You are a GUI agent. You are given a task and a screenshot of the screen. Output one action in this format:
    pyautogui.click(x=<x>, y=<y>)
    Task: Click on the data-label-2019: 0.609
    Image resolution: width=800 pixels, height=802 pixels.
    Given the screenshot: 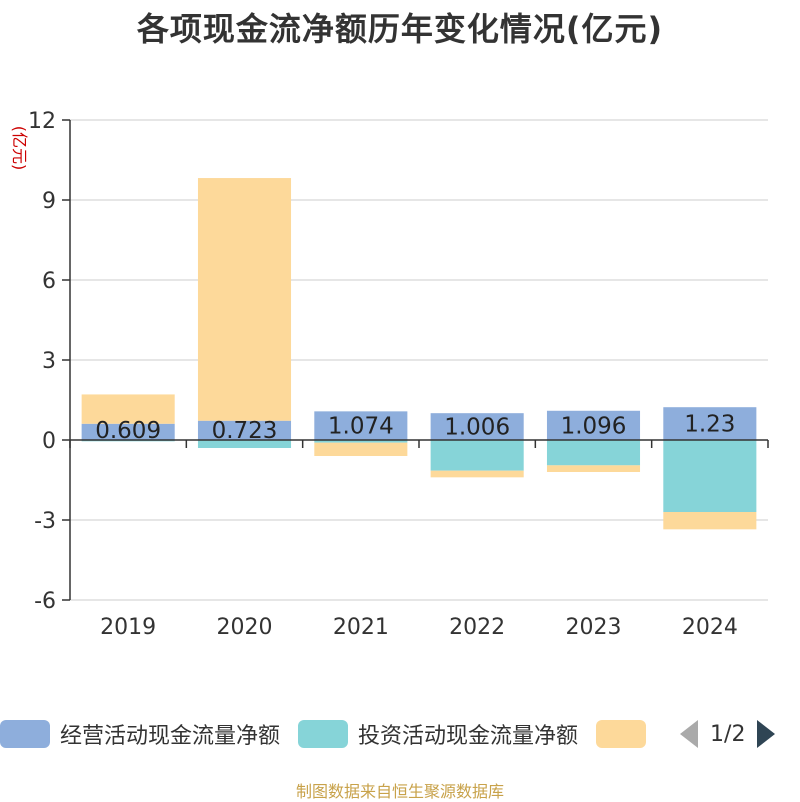 What is the action you would take?
    pyautogui.click(x=128, y=431)
    